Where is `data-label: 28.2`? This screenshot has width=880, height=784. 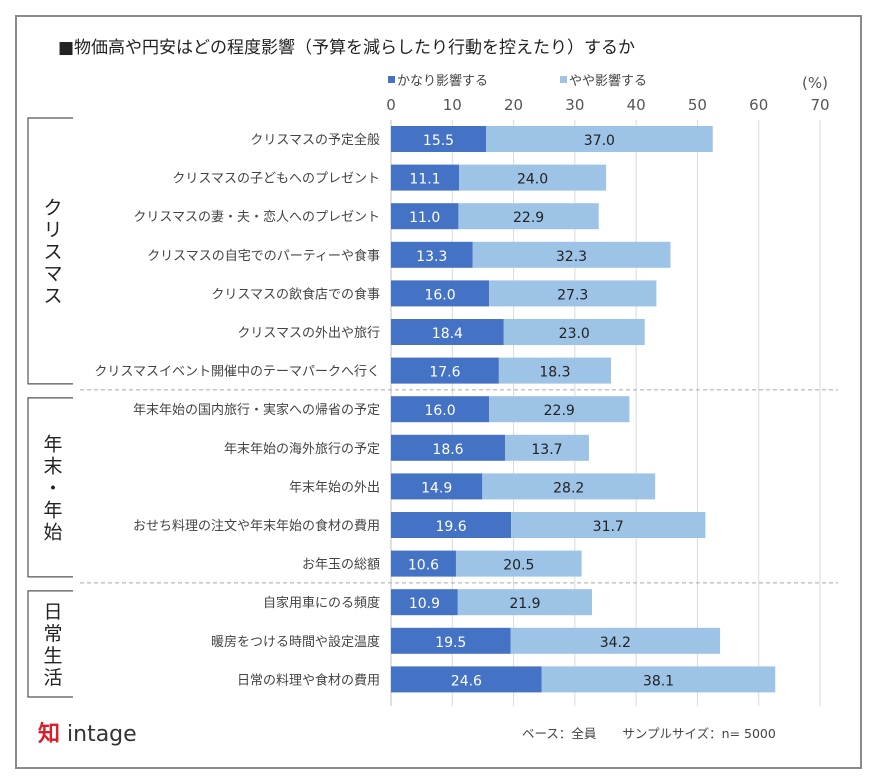 data-label: 28.2 is located at coordinates (568, 488).